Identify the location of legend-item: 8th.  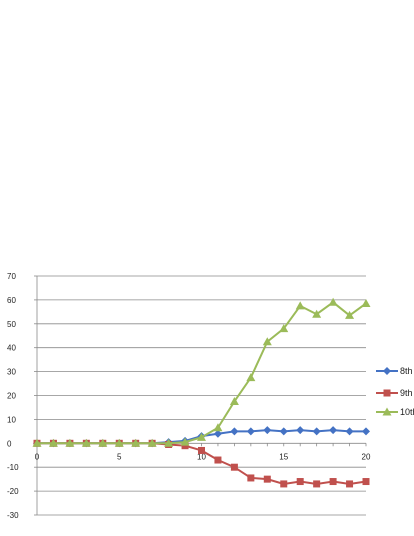
(394, 371).